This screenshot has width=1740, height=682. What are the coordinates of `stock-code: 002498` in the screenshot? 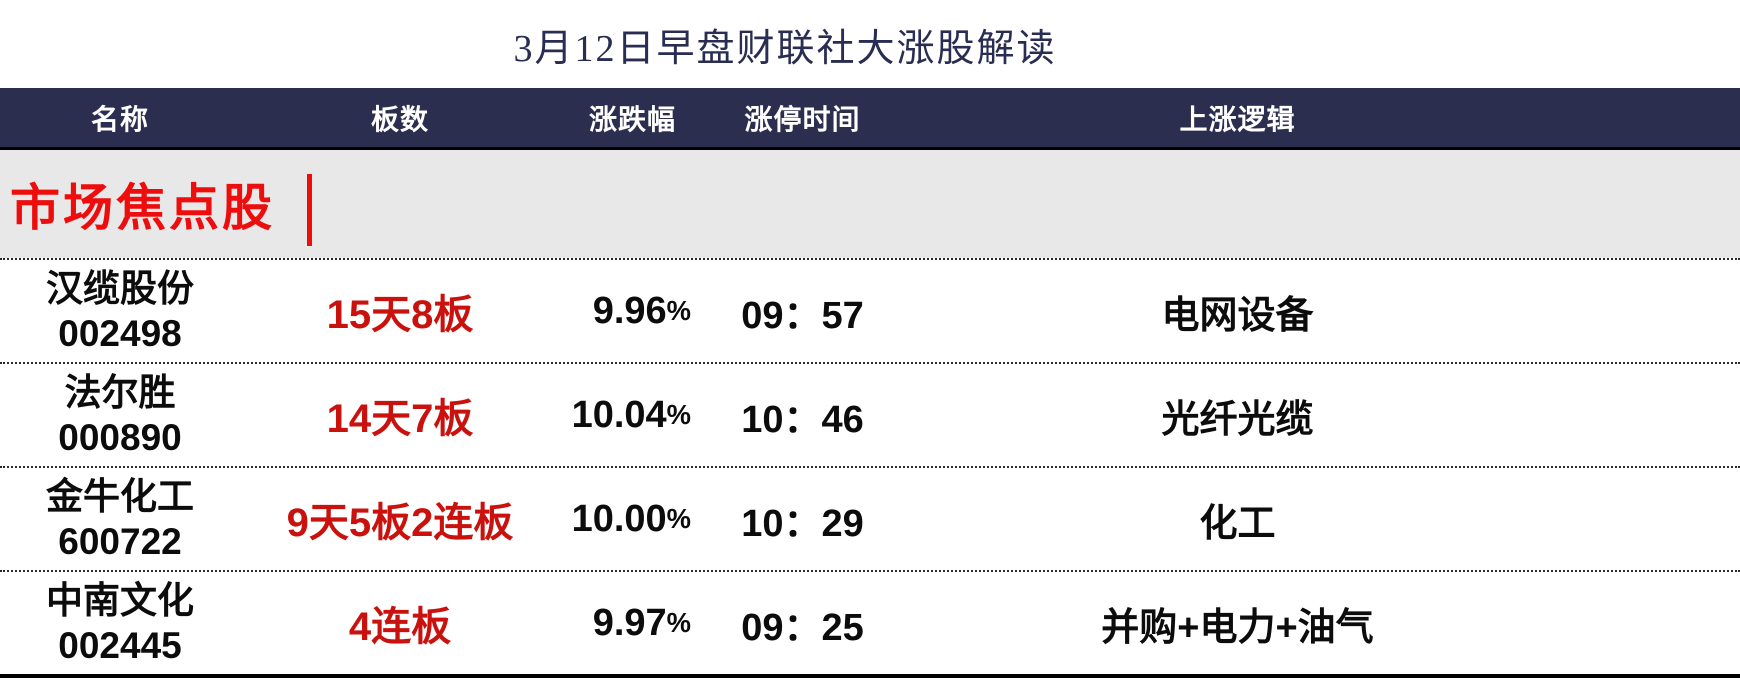 It's located at (120, 333).